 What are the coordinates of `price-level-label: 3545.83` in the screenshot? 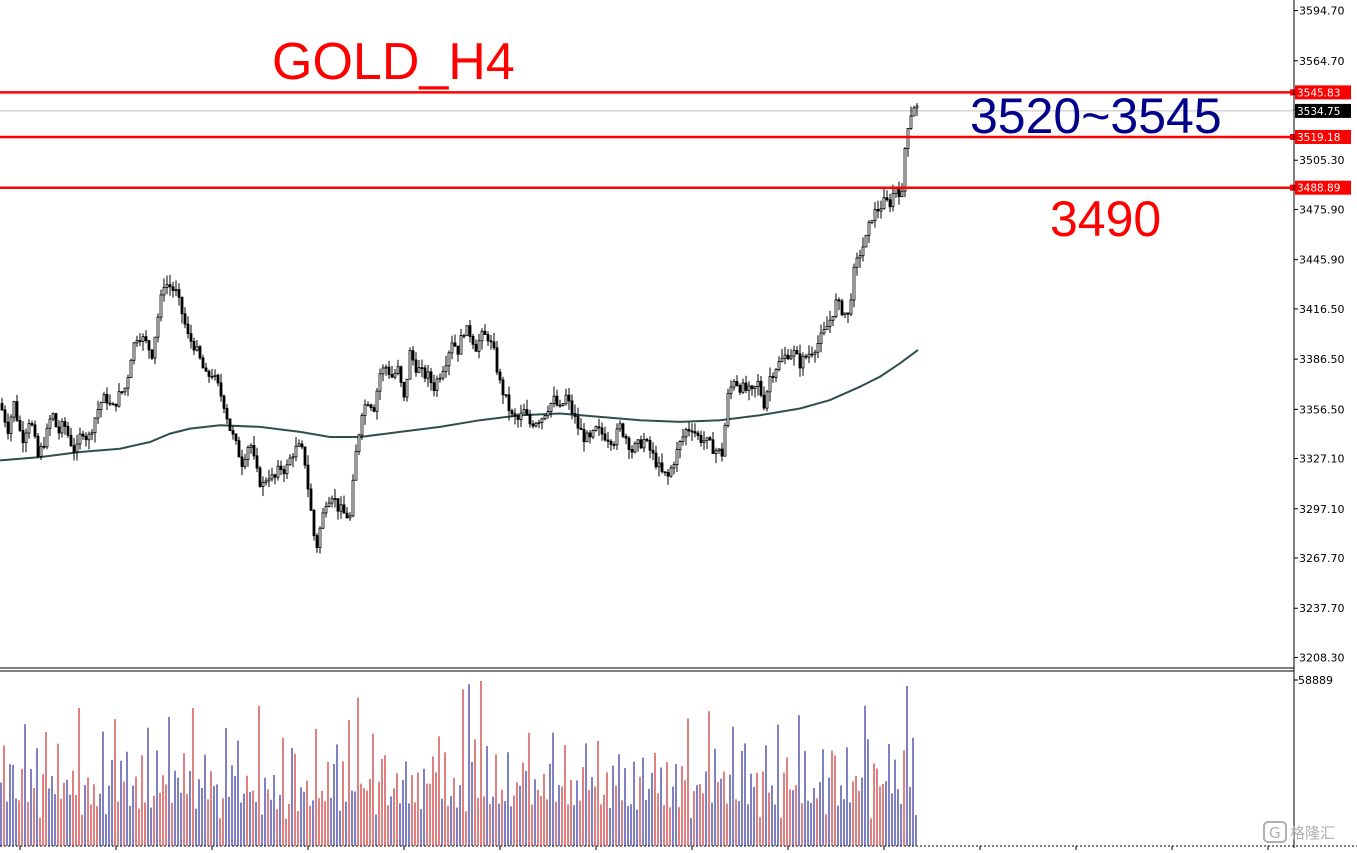 It's located at (1318, 93).